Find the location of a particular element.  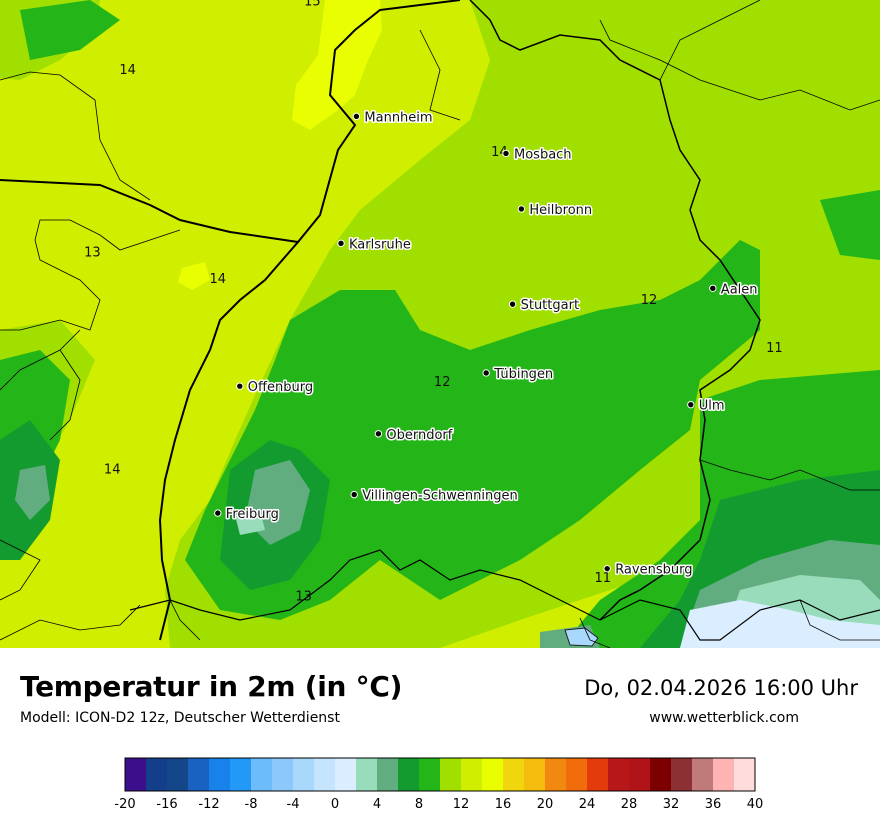

colorbar-tick-label: 36 is located at coordinates (713, 804).